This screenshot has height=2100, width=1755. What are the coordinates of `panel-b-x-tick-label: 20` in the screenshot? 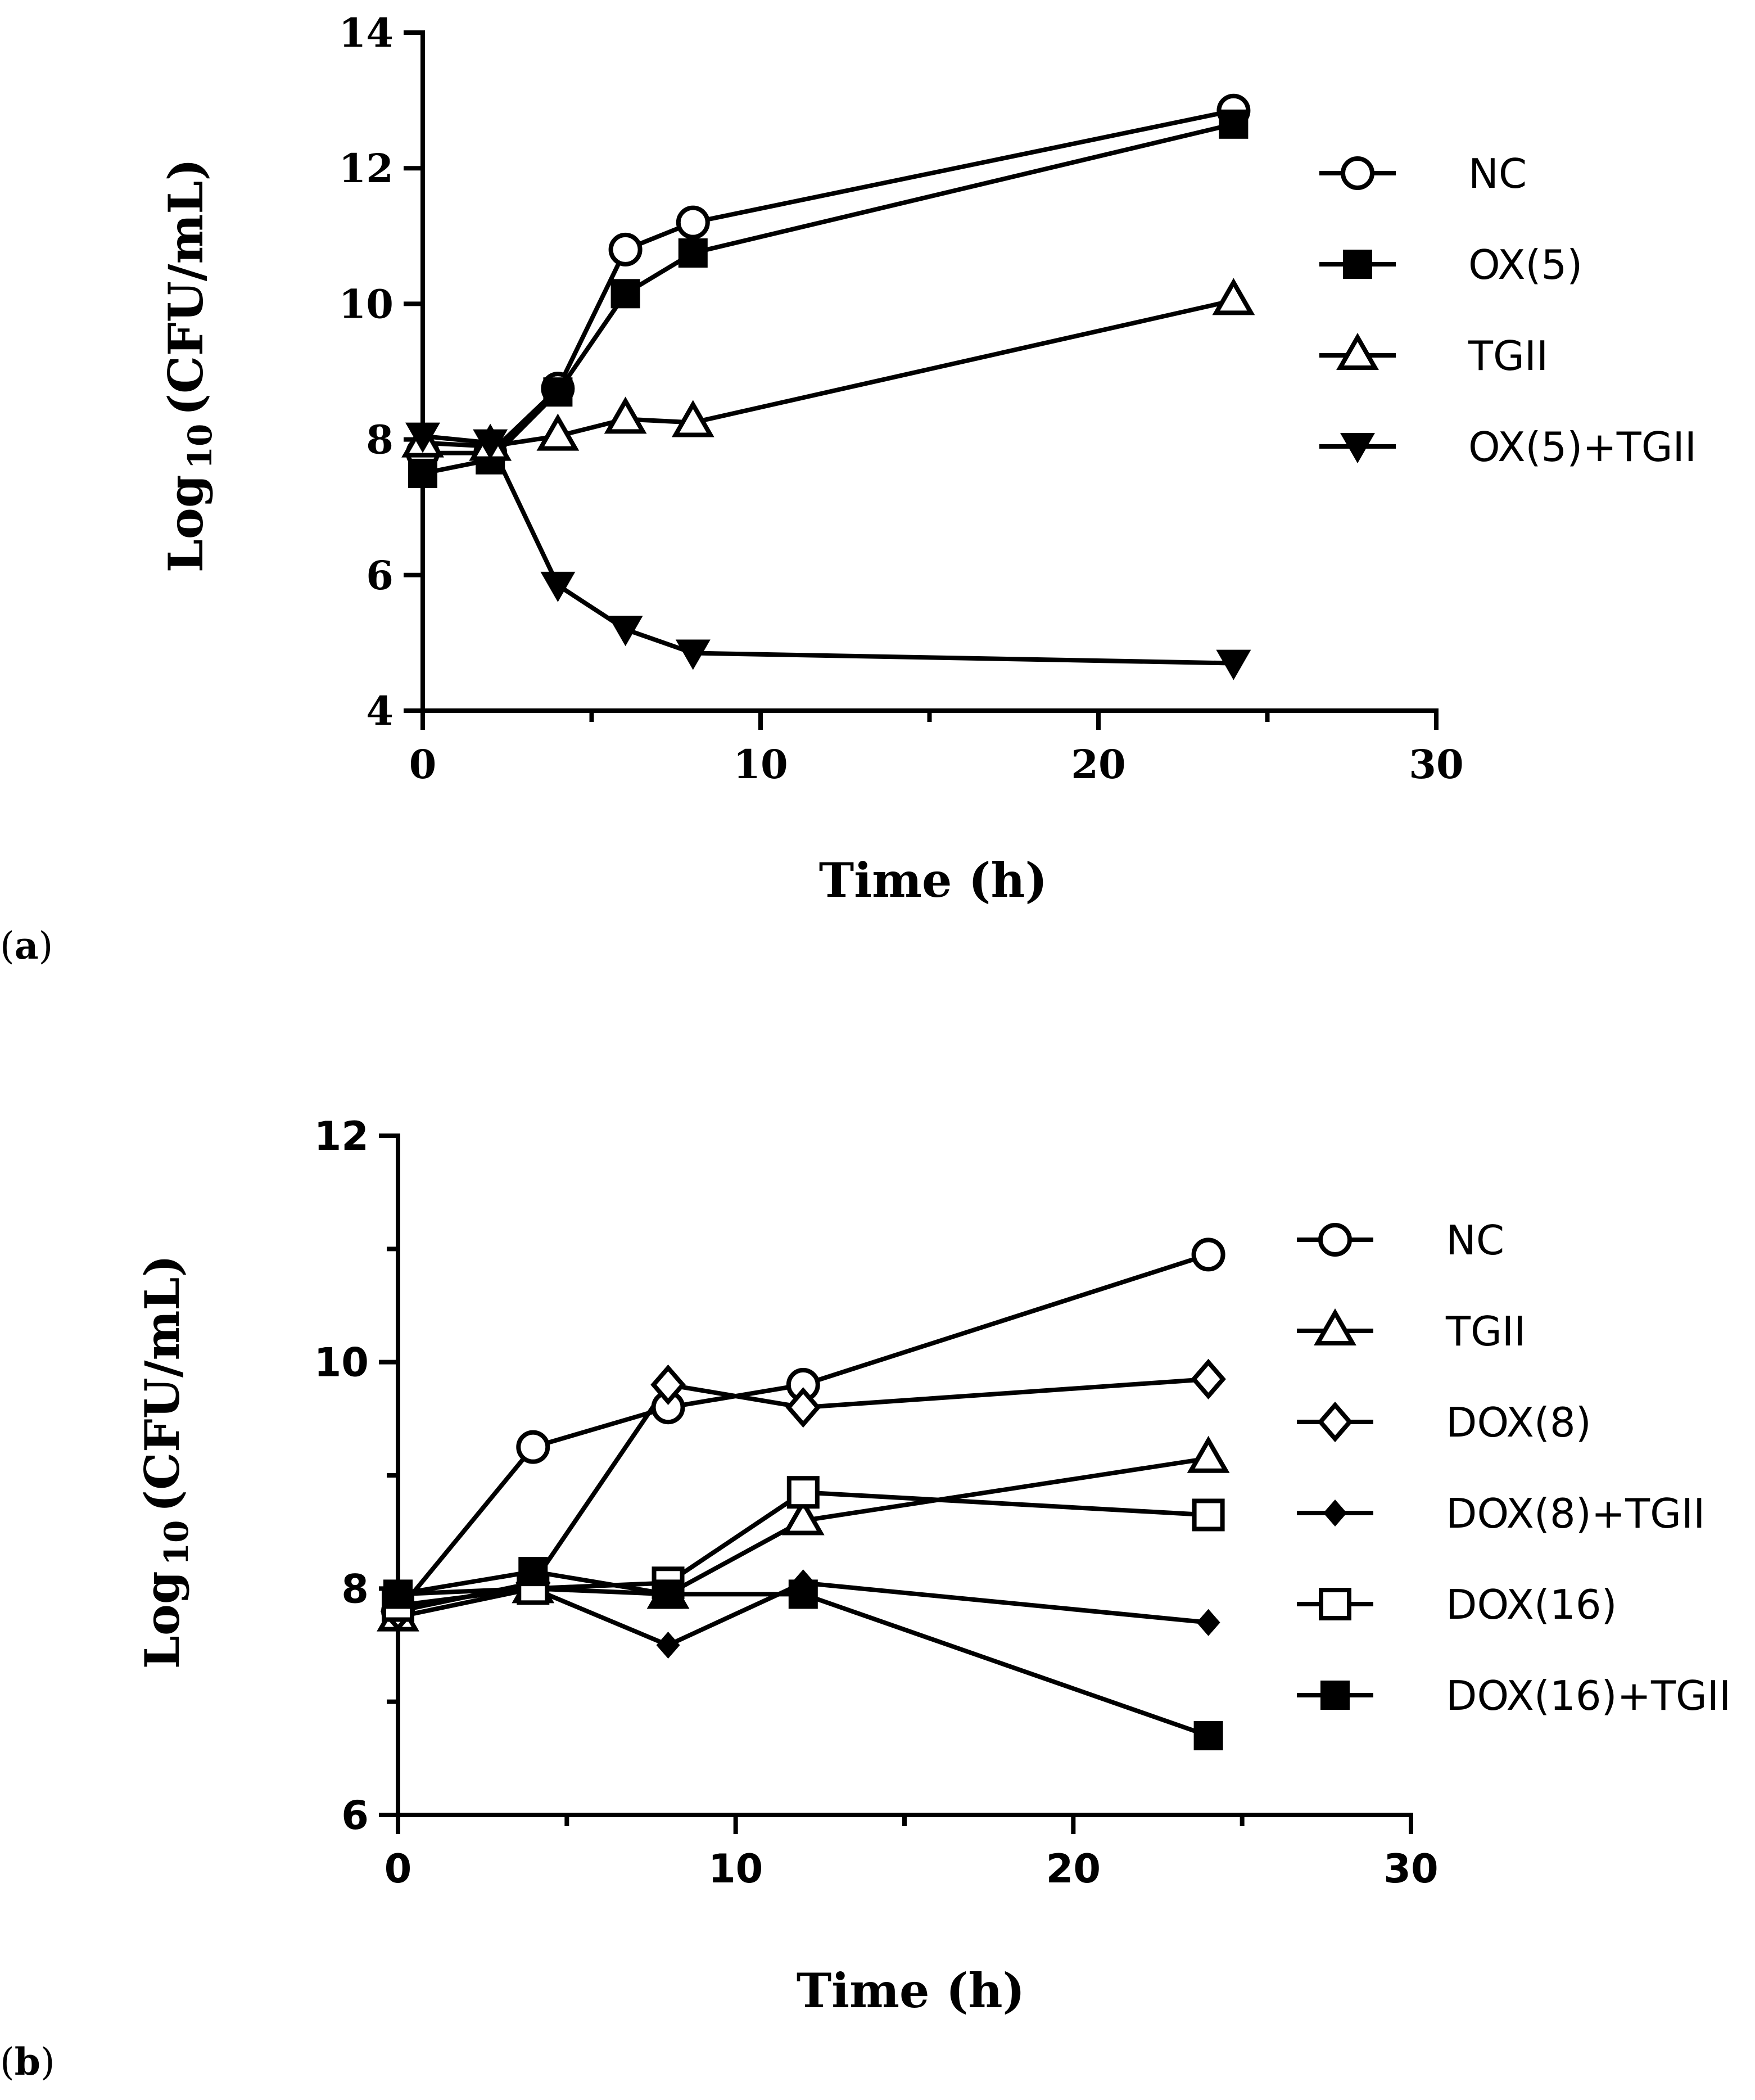 It's located at (1073, 1869).